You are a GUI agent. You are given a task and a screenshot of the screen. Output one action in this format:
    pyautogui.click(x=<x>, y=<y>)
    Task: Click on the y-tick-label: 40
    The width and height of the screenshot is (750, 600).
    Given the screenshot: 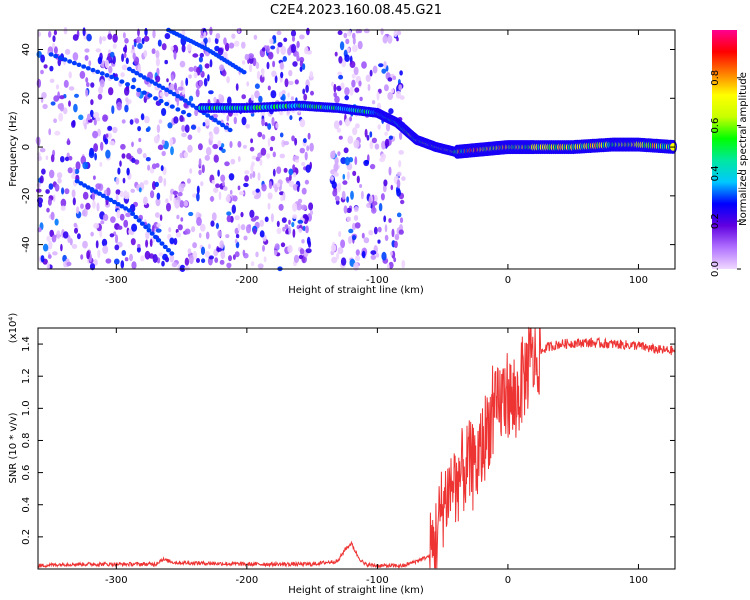 What is the action you would take?
    pyautogui.click(x=26, y=49)
    